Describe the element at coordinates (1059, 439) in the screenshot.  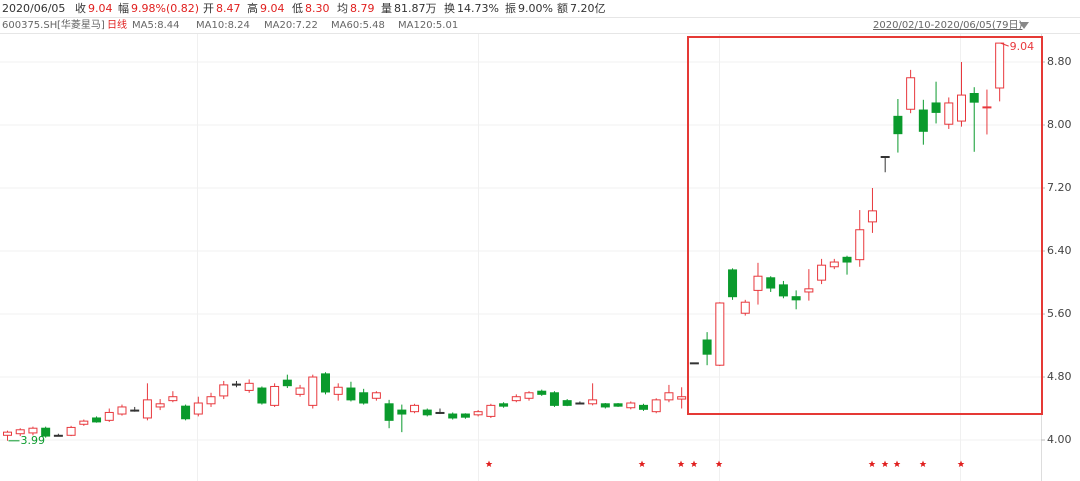
I see `y-tick-label: 4.00` at that location.